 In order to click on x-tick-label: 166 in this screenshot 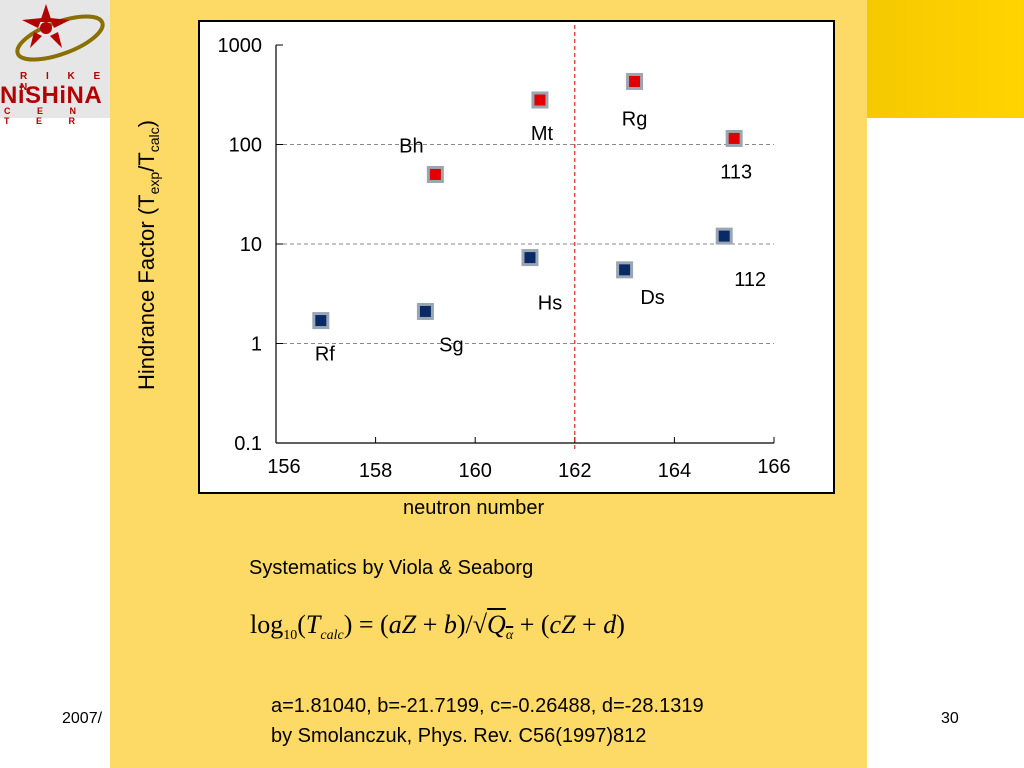, I will do `click(773, 467)`.